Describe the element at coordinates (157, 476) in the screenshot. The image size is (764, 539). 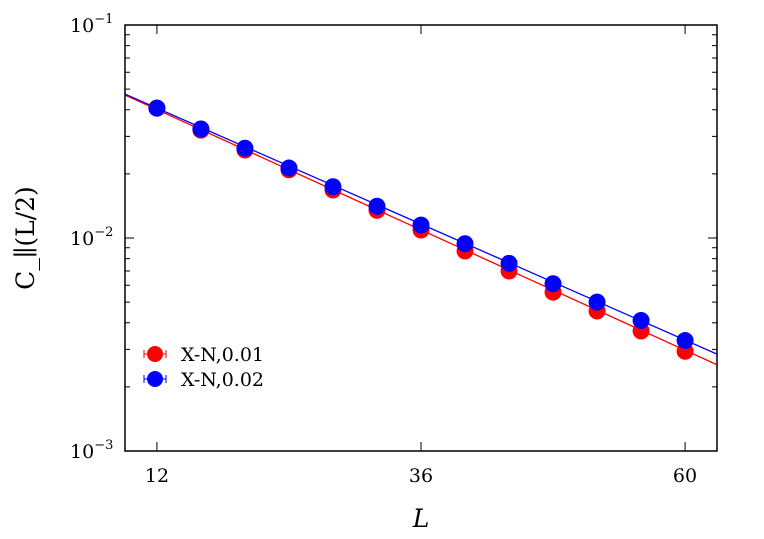
I see `x-tick-label: 12` at that location.